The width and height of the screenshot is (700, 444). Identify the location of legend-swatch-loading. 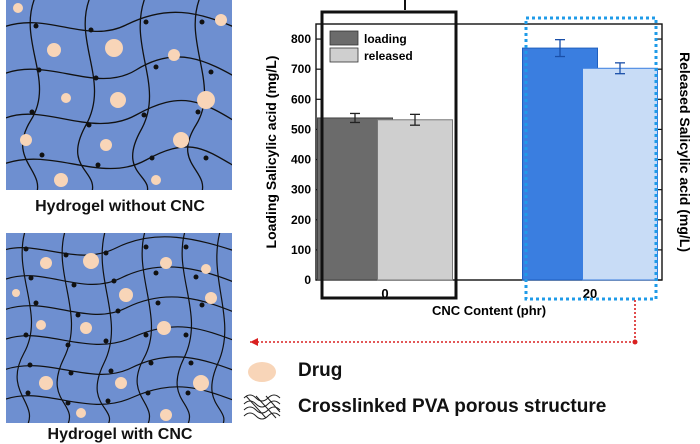
(344, 38).